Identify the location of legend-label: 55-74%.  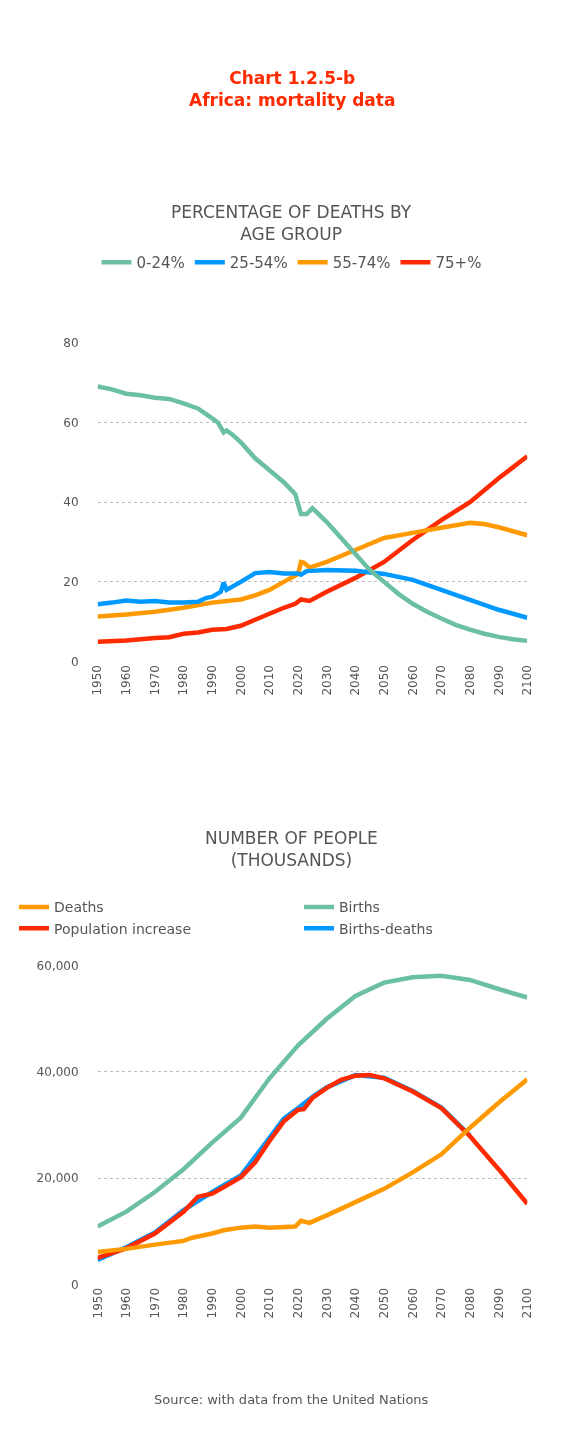
(361, 263).